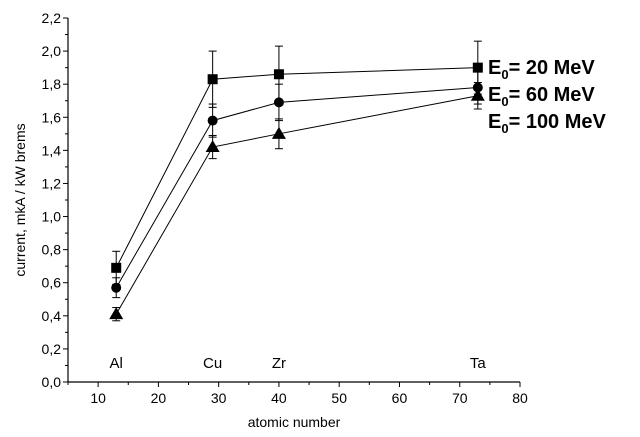 This screenshot has height=437, width=640. What do you see at coordinates (460, 398) in the screenshot?
I see `x-tick-label: 70` at bounding box center [460, 398].